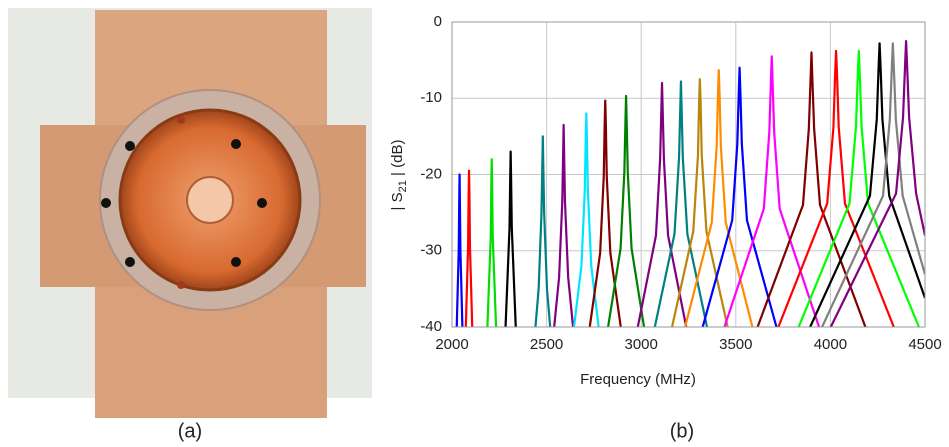  Describe the element at coordinates (431, 173) in the screenshot. I see `y-tick-label: -20` at that location.